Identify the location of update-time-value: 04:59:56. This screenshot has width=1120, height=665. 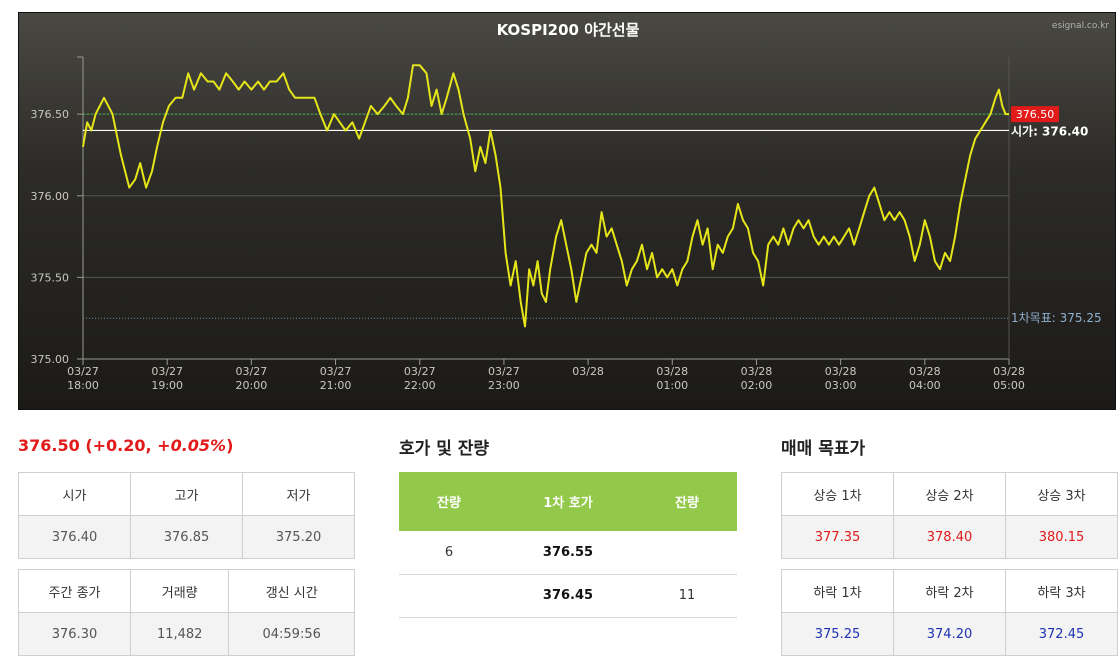
(291, 634).